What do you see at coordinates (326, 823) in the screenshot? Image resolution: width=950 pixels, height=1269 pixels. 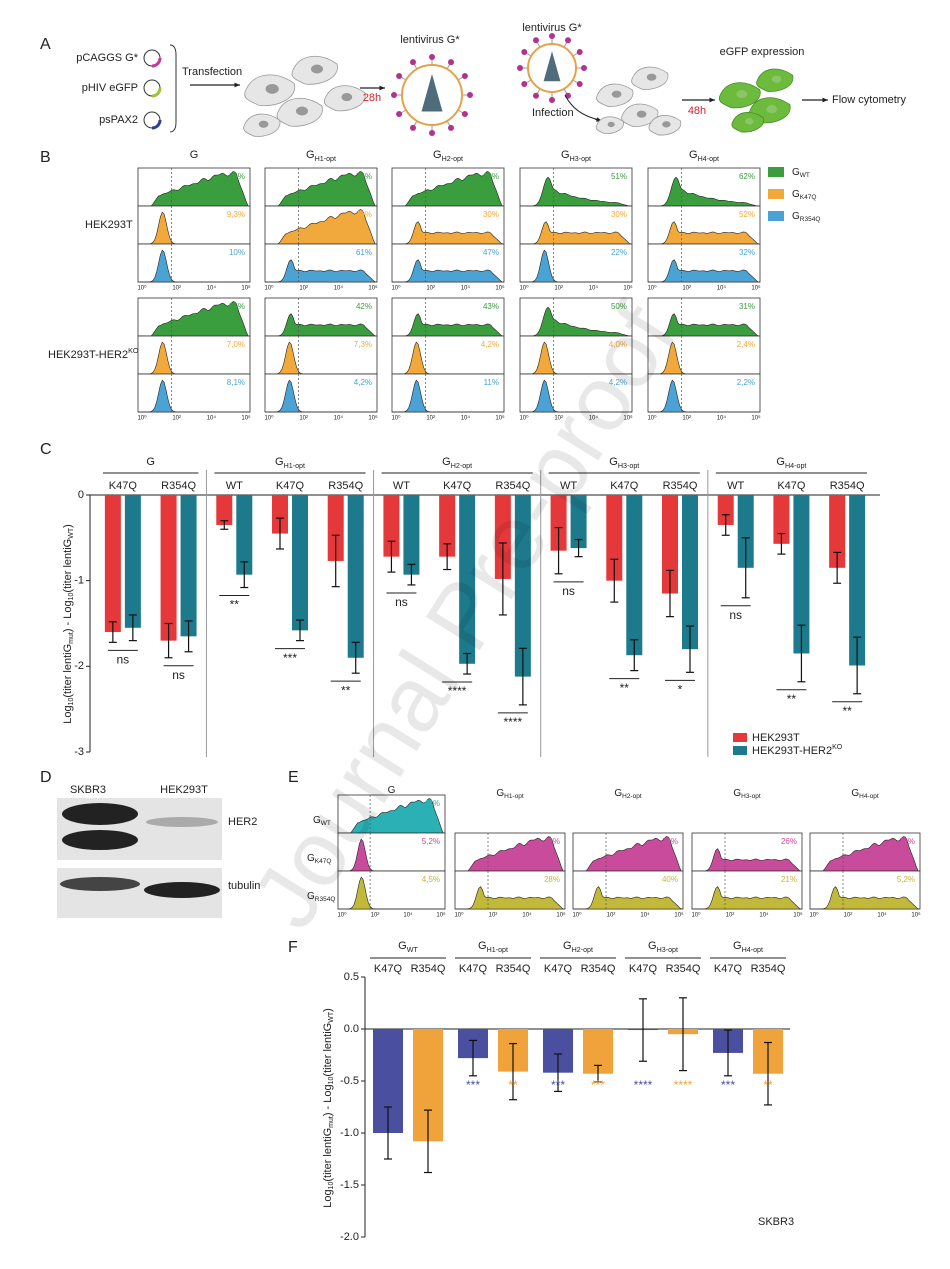 I see `row-label-sub: WT` at bounding box center [326, 823].